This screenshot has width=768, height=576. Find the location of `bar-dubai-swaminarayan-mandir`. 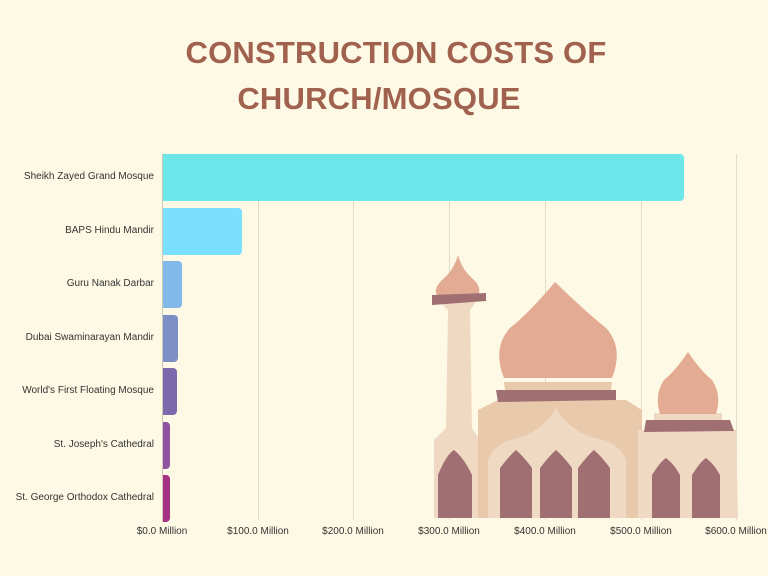

bar-dubai-swaminarayan-mandir is located at coordinates (171, 338).